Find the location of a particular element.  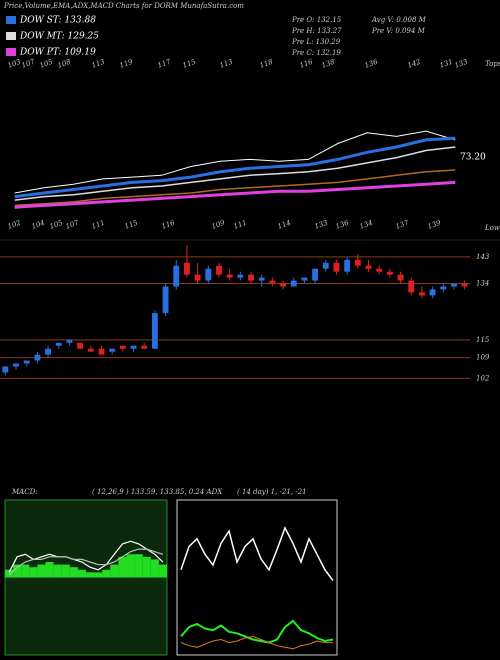

stat: Pre H: 133.27 is located at coordinates (316, 31).